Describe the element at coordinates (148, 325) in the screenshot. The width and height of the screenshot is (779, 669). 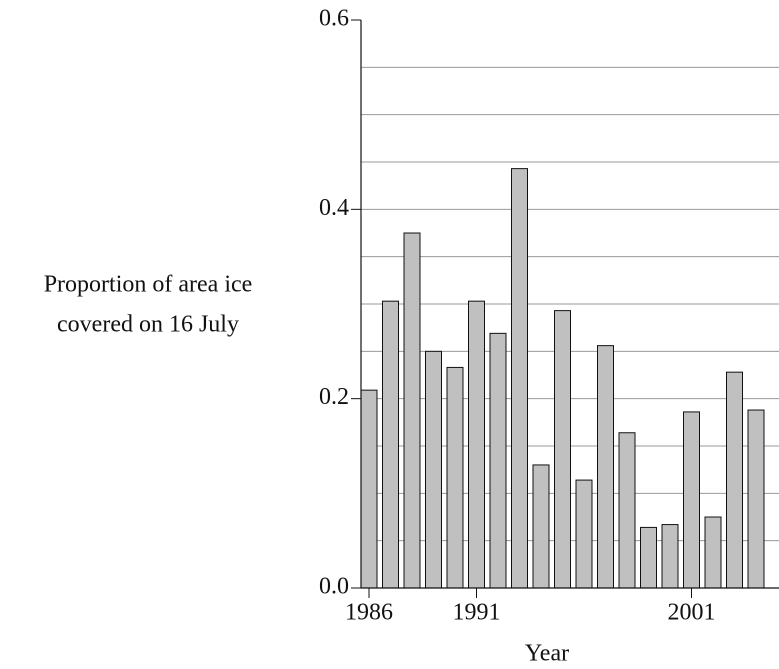
I see `y-axis-label: covered on 16 July` at that location.